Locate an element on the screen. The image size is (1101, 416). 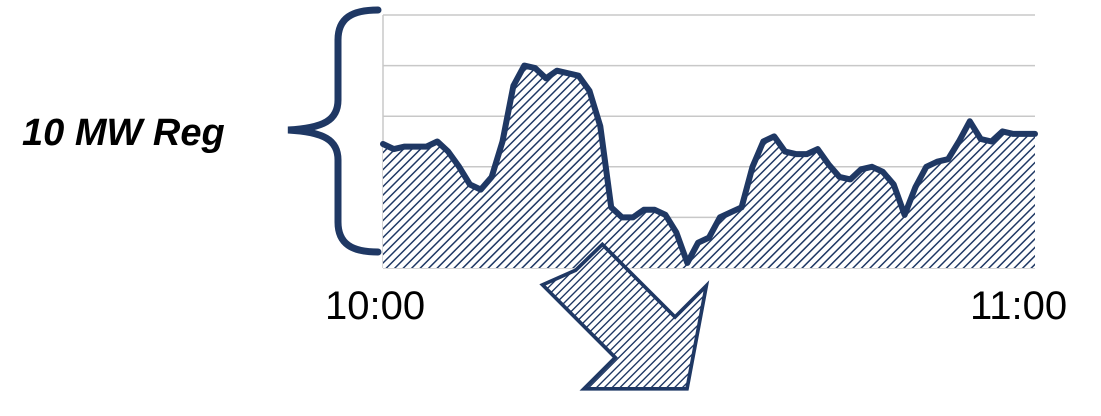
regulation-brace is located at coordinates (333, 131).